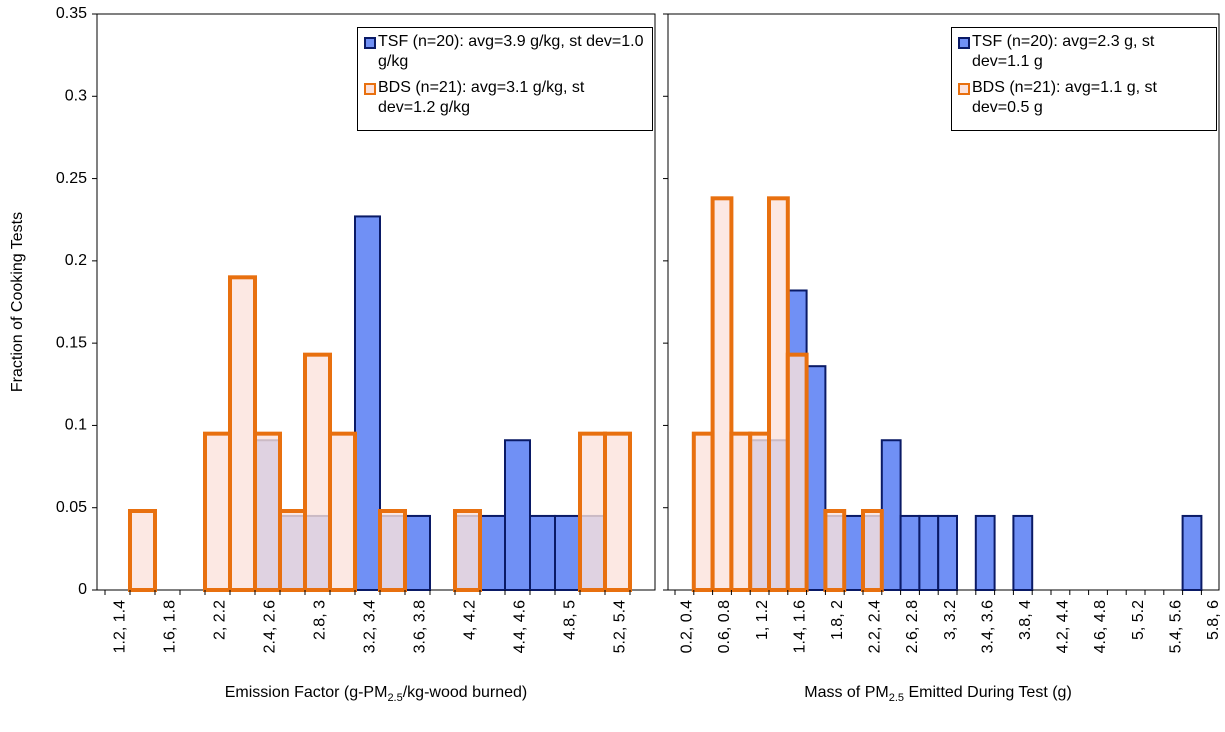 This screenshot has width=1225, height=732. What do you see at coordinates (320, 620) in the screenshot?
I see `x-tick-label: 2.8, 3` at bounding box center [320, 620].